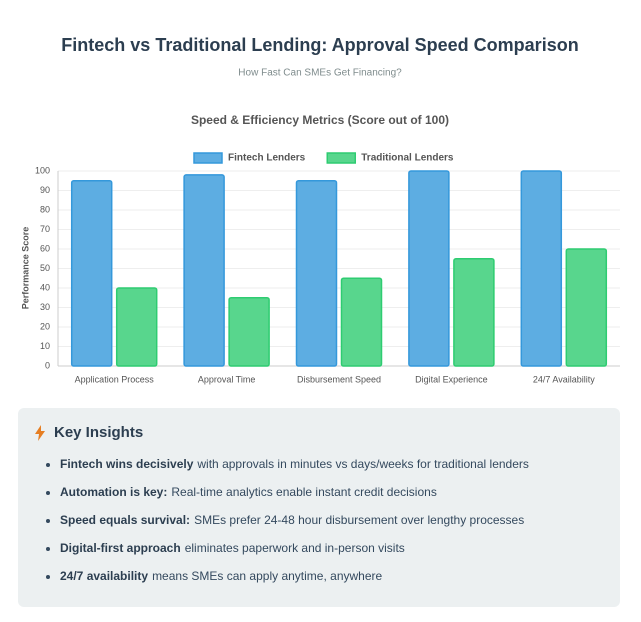 The width and height of the screenshot is (641, 622). Describe the element at coordinates (47, 365) in the screenshot. I see `y-tick-label: 0` at that location.